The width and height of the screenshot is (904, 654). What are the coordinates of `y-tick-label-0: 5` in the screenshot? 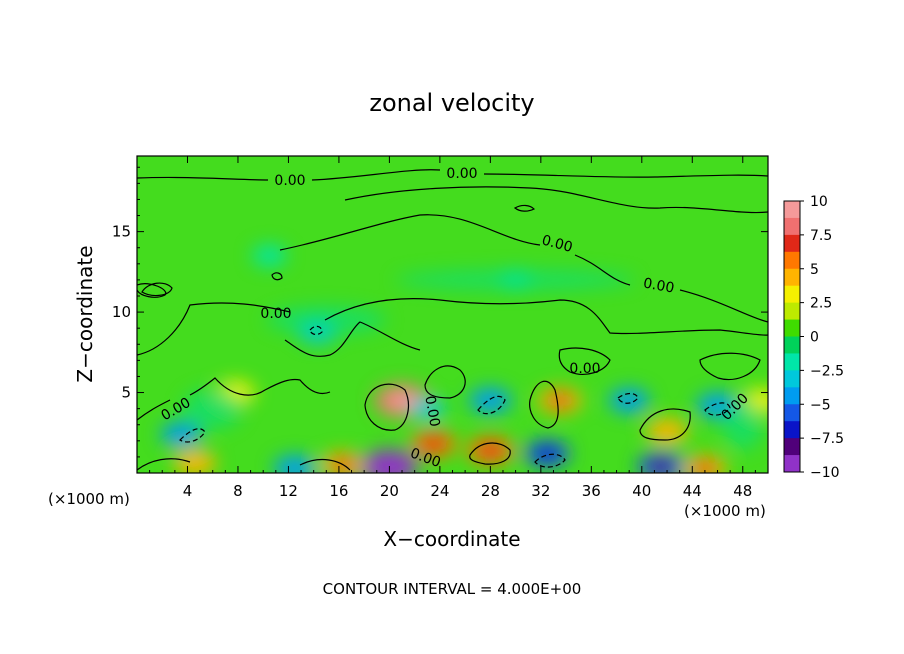 It's located at (126, 393).